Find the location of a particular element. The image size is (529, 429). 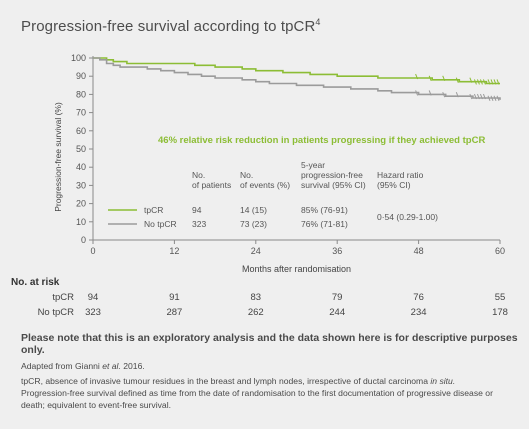

patients-count: 323 is located at coordinates (199, 224).